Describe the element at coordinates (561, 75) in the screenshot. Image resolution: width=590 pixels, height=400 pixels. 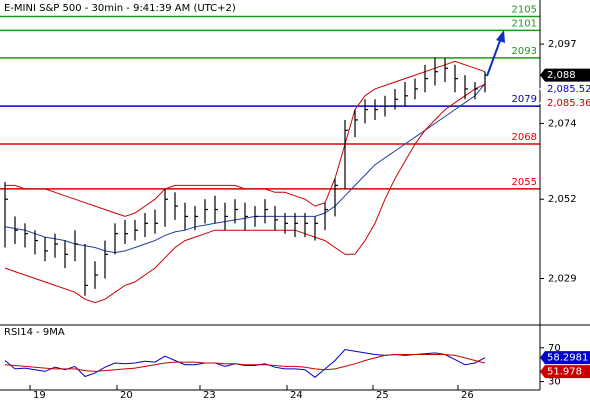
I see `price-badge-label: 2,088` at that location.